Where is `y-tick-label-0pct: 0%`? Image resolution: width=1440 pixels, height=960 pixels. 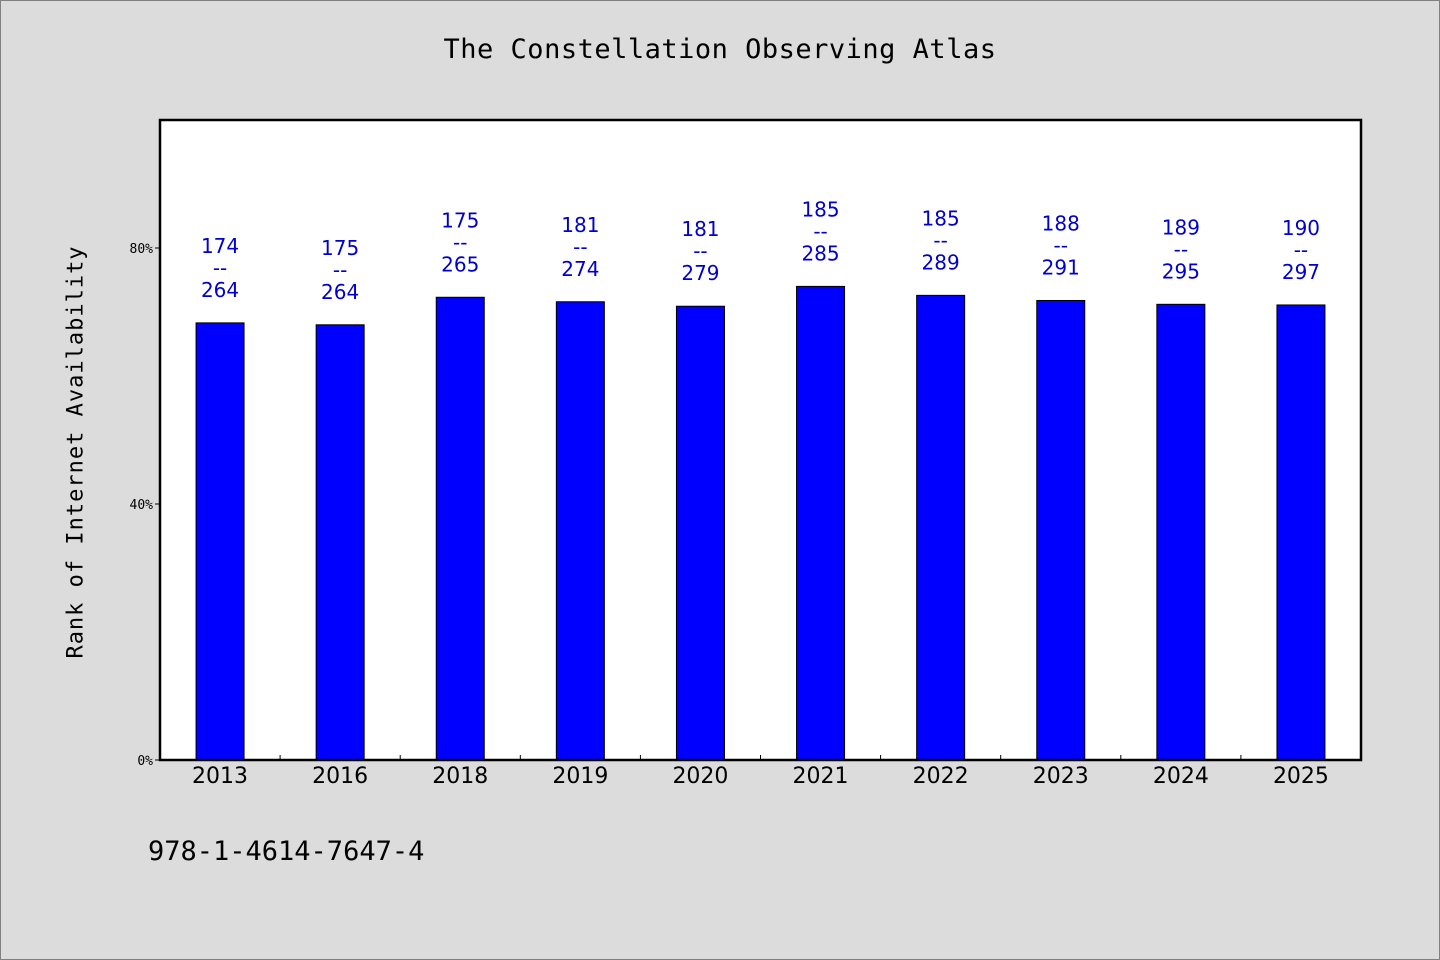
y-tick-label-0pct: 0% is located at coordinates (145, 761).